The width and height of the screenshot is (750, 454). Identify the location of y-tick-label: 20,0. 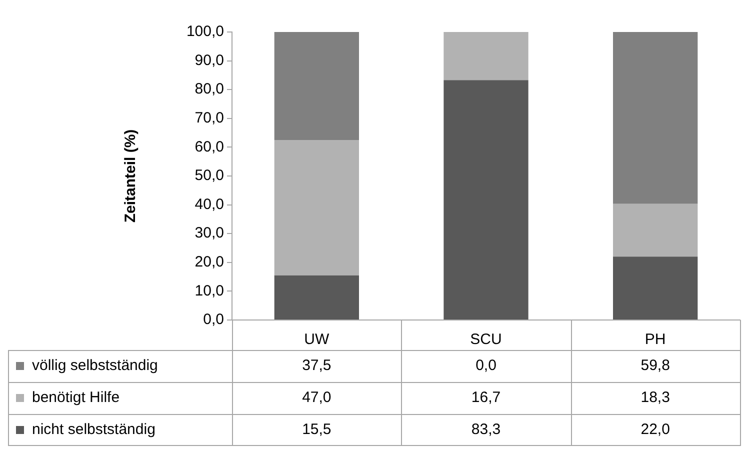
(209, 262).